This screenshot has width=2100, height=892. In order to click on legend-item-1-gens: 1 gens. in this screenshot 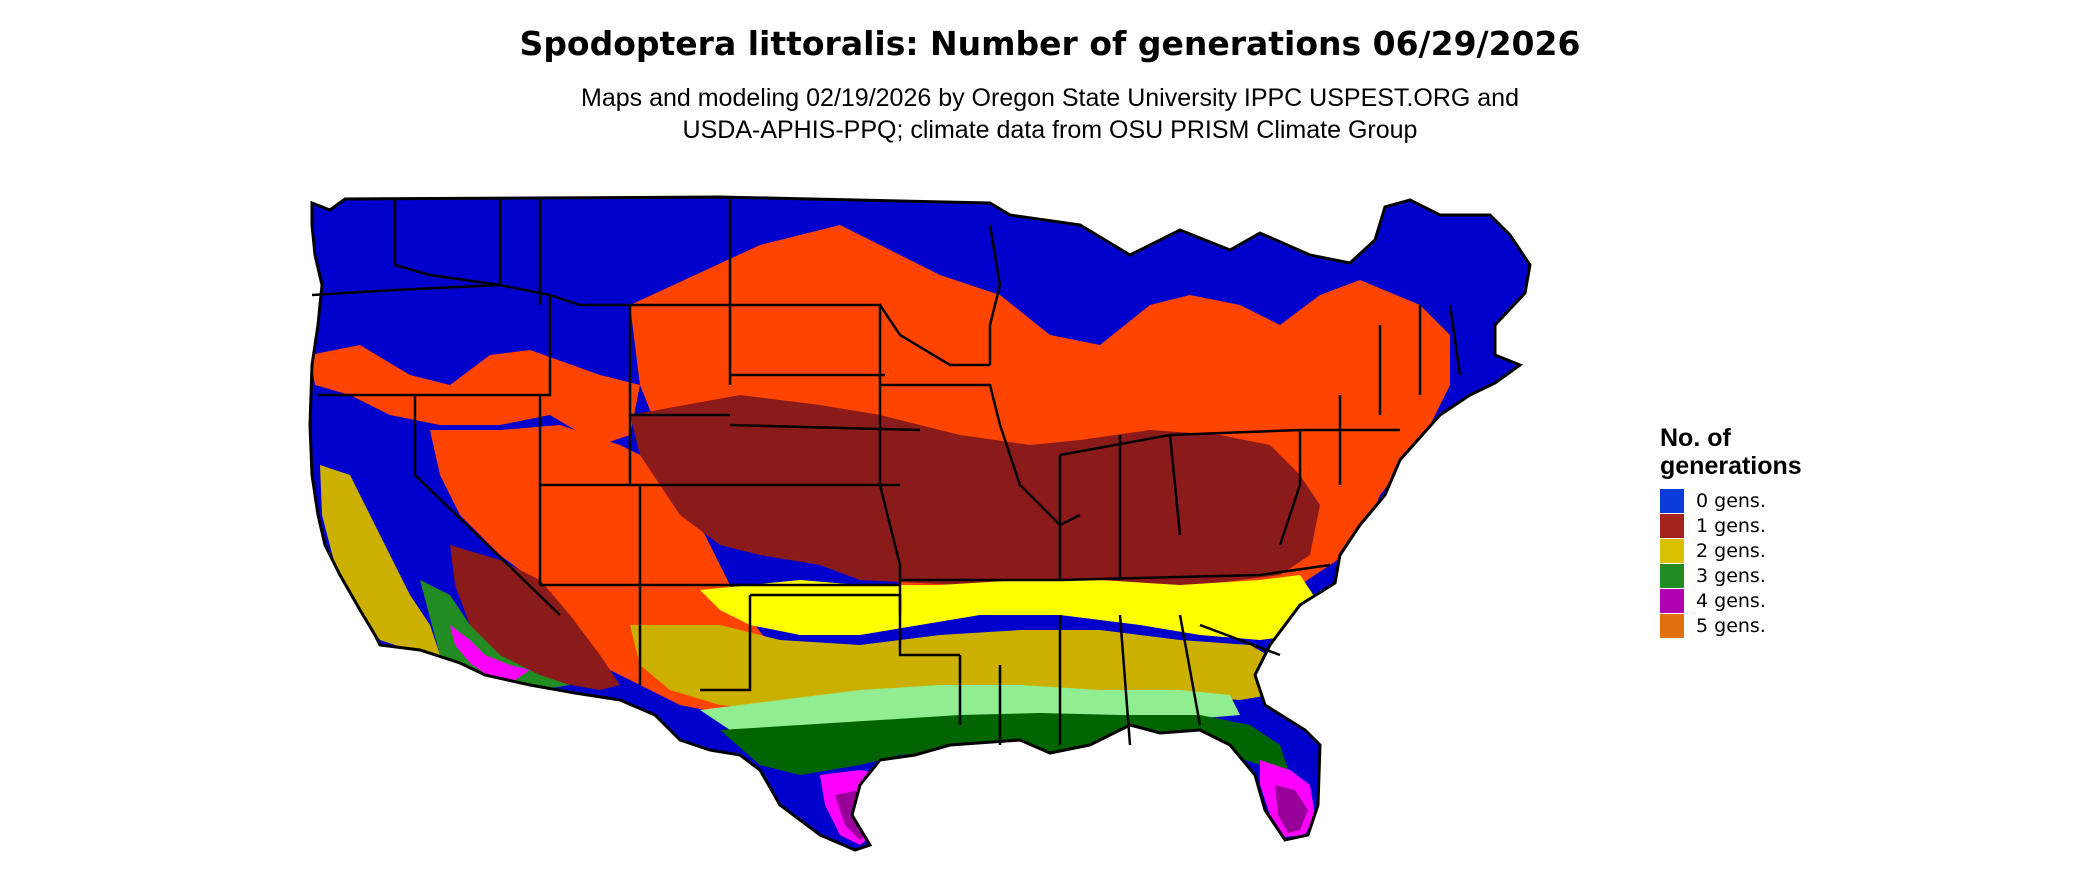, I will do `click(1731, 525)`.